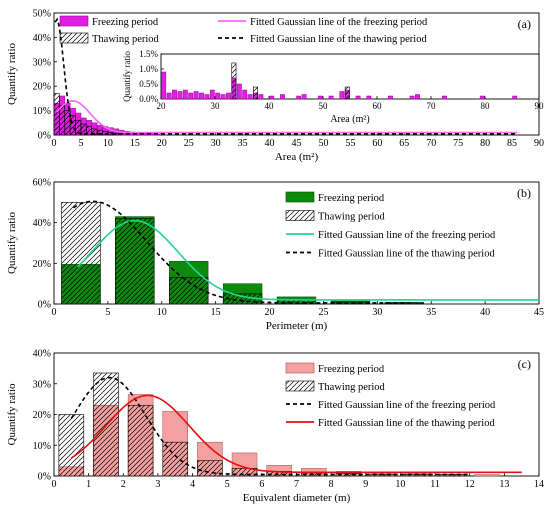 Image resolution: width=550 pixels, height=514 pixels. What do you see at coordinates (12, 242) in the screenshot?
I see `panel-b-y-axis-title: Quantify ratio` at bounding box center [12, 242].